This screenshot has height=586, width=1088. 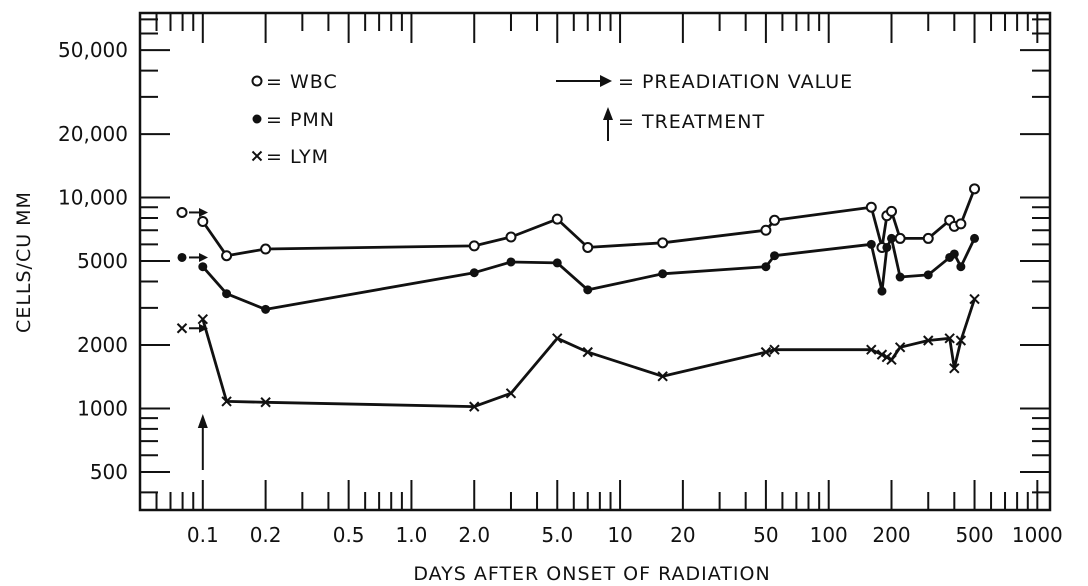 I want to click on treatment-arrow-head, so click(x=202, y=421).